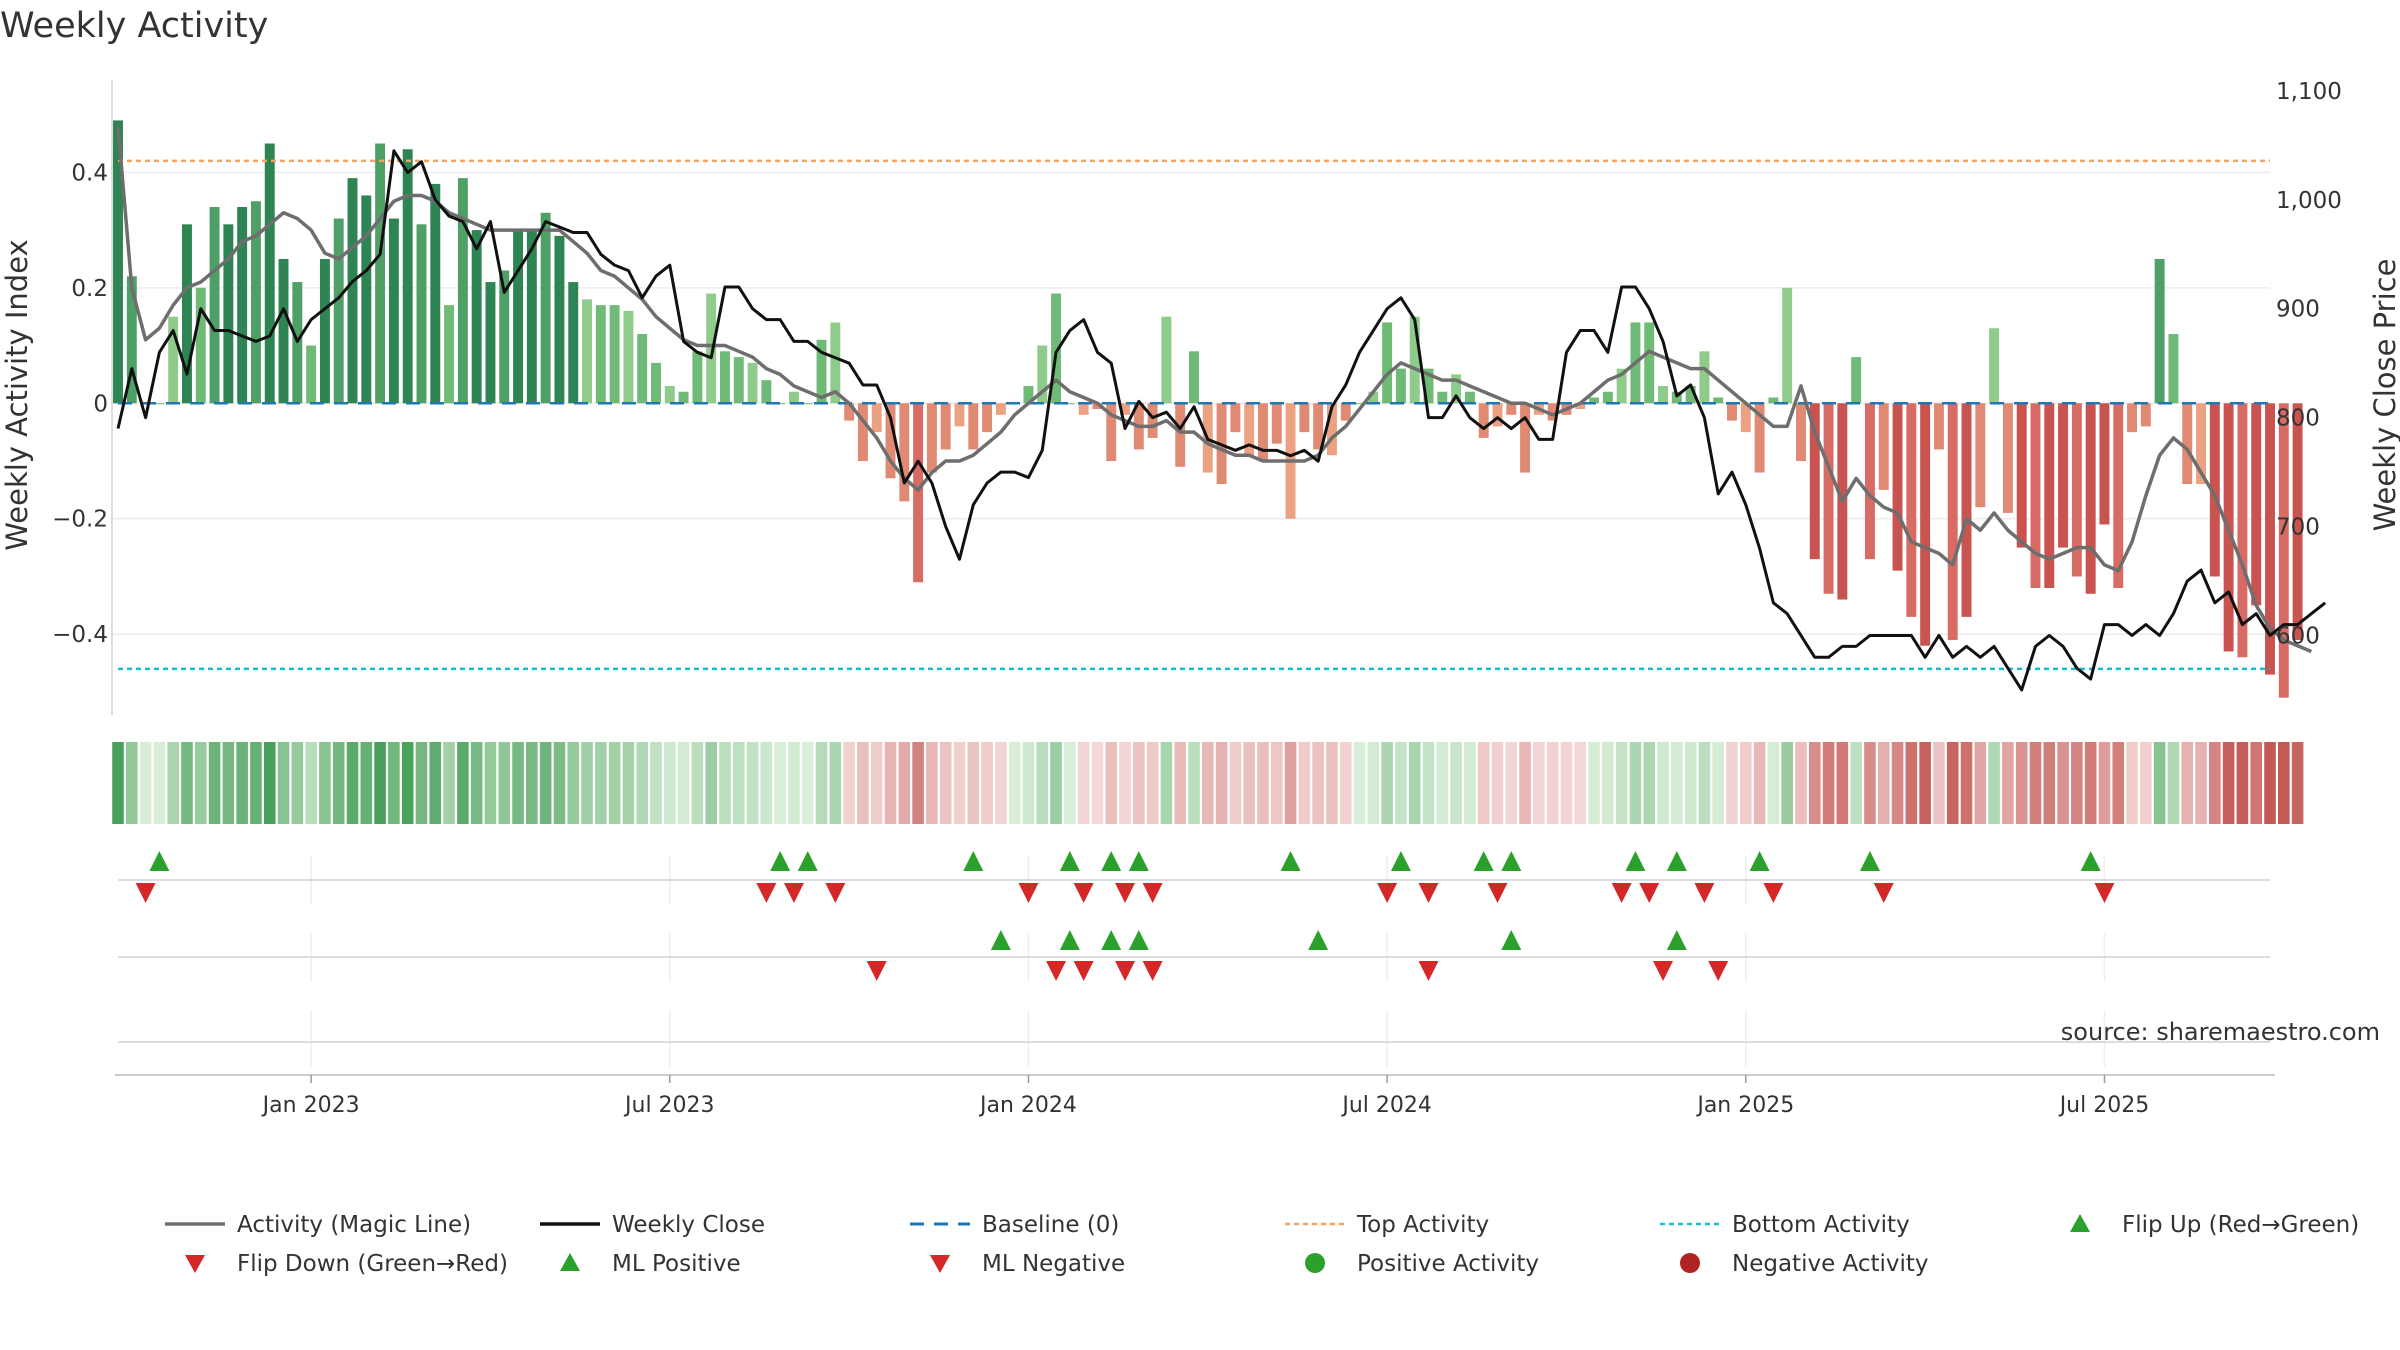 The width and height of the screenshot is (2400, 1350). Describe the element at coordinates (1804, 1264) in the screenshot. I see `legend-item-neg: Negative Activity` at that location.